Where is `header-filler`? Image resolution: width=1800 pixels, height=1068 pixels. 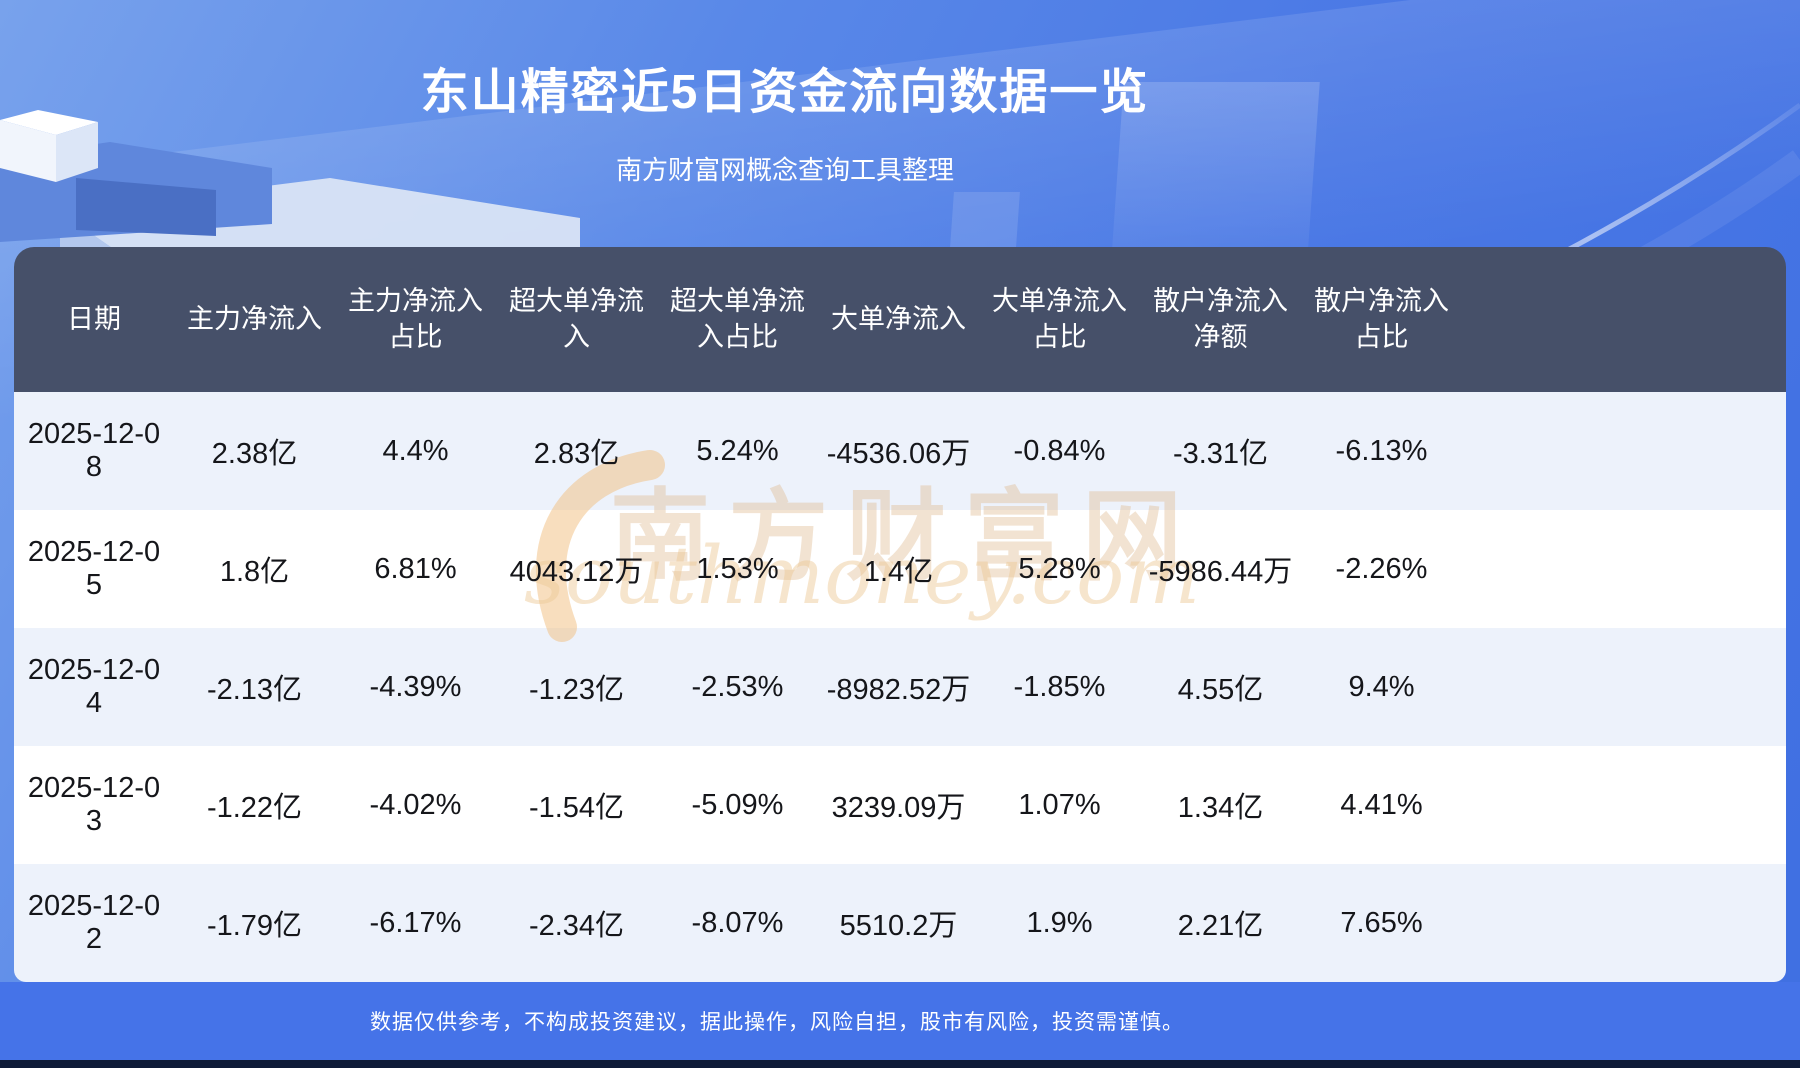 header-filler is located at coordinates (1624, 319).